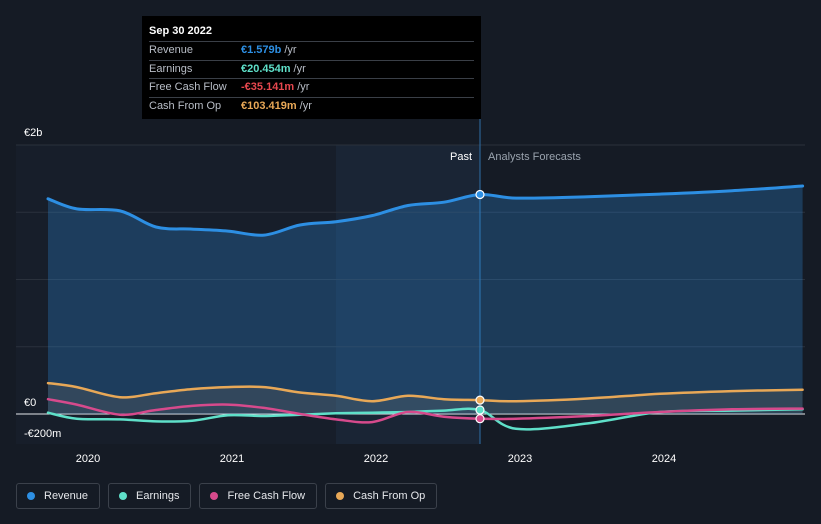  I want to click on x-axis-tick-label: 2023, so click(520, 459).